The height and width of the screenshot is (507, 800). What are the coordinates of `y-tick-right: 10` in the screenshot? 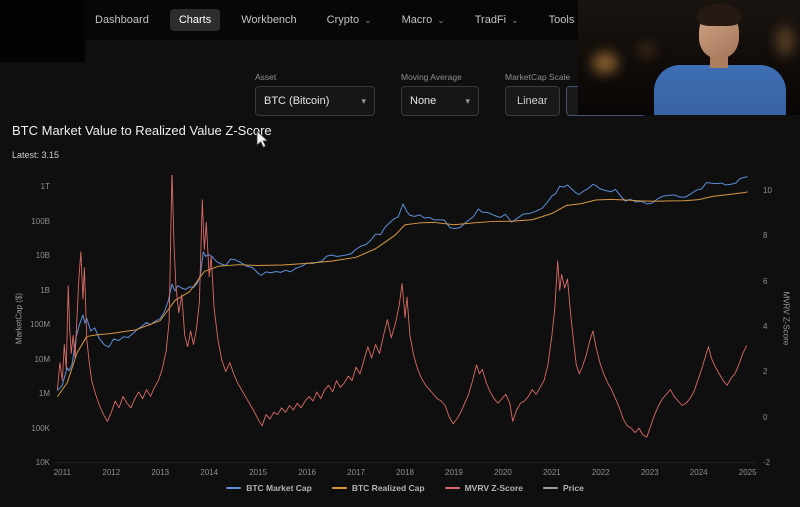 It's located at (767, 190).